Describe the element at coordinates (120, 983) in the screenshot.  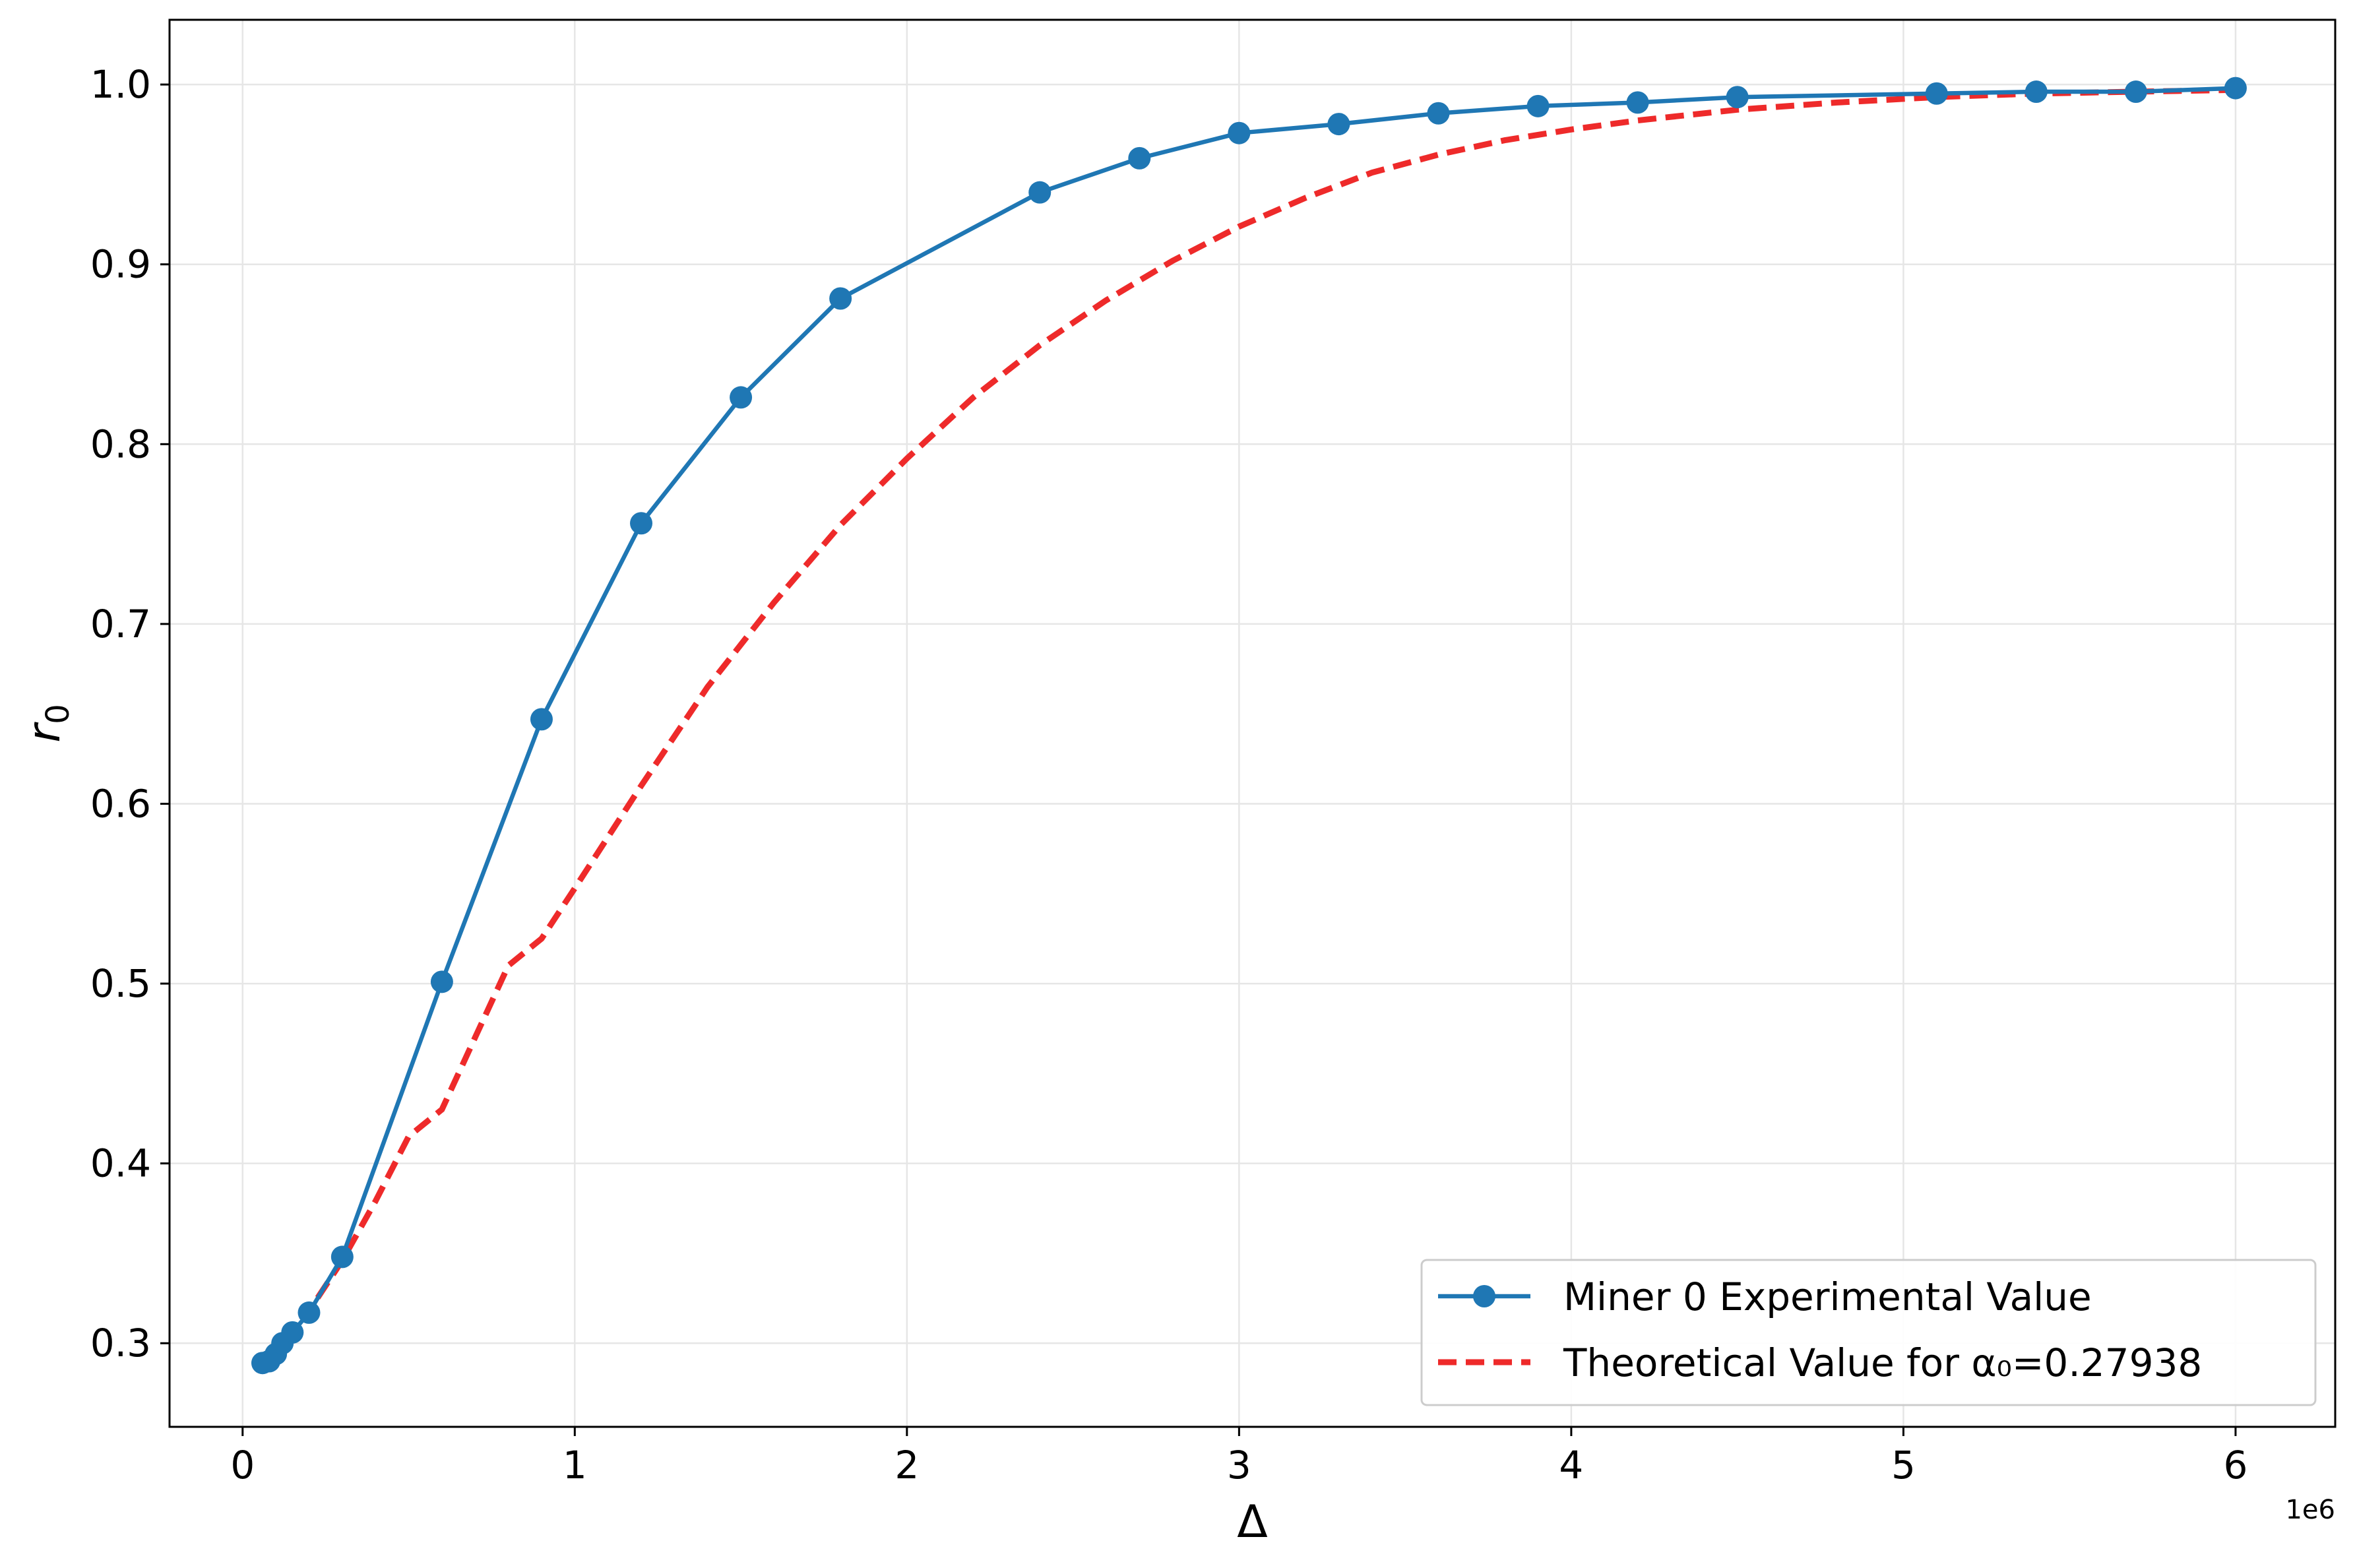
I see `y-tick-label: 0.5` at that location.